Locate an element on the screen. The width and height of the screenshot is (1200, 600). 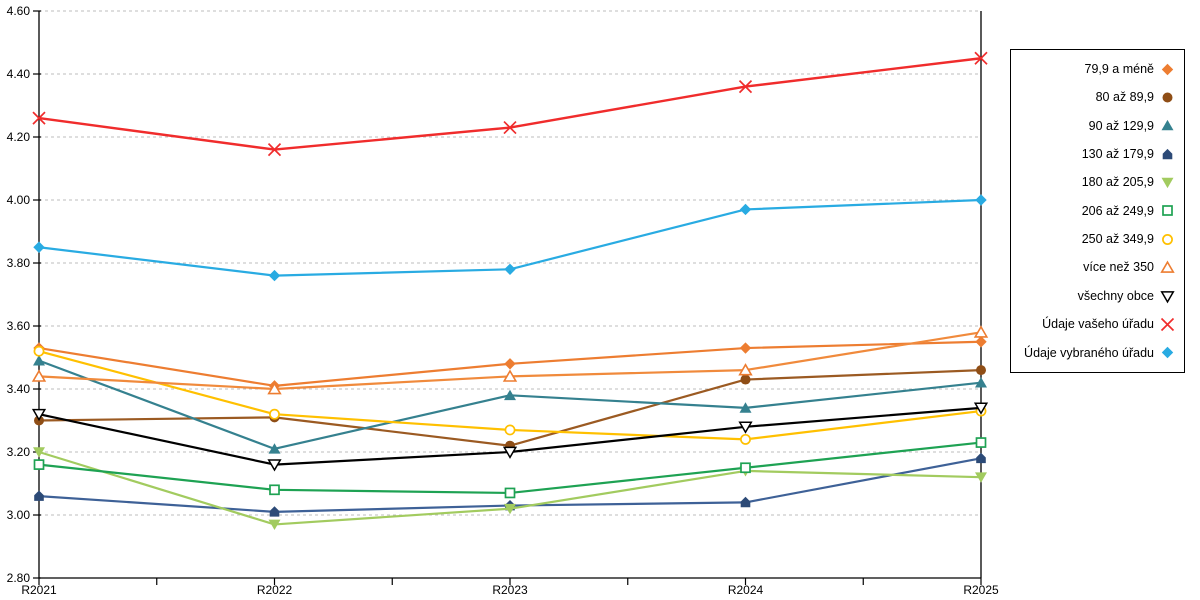
y-axis-tick-label: 4.20 is located at coordinates (19, 137).